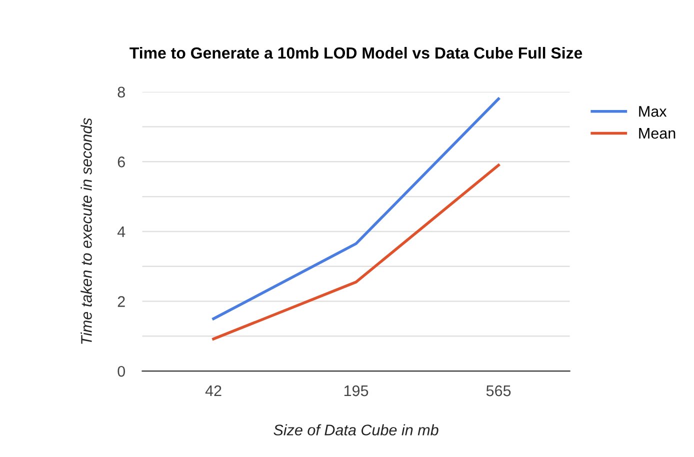  I want to click on legend-label: Max, so click(653, 111).